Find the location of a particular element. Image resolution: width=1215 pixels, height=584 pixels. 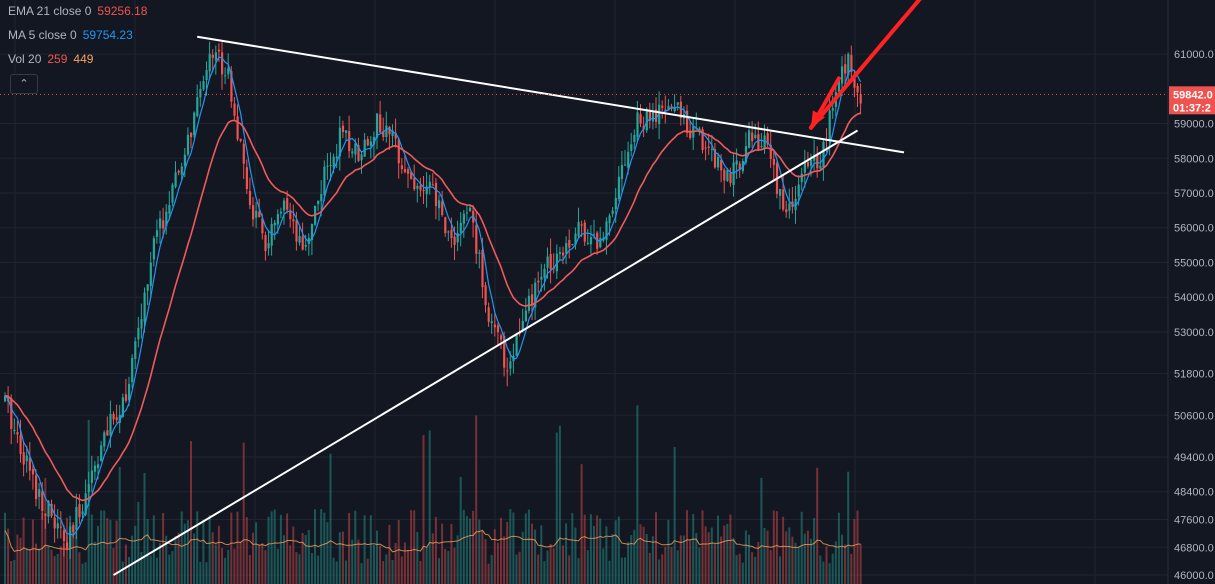

volume-legend: Vol 20 259 449 is located at coordinates (53, 59).